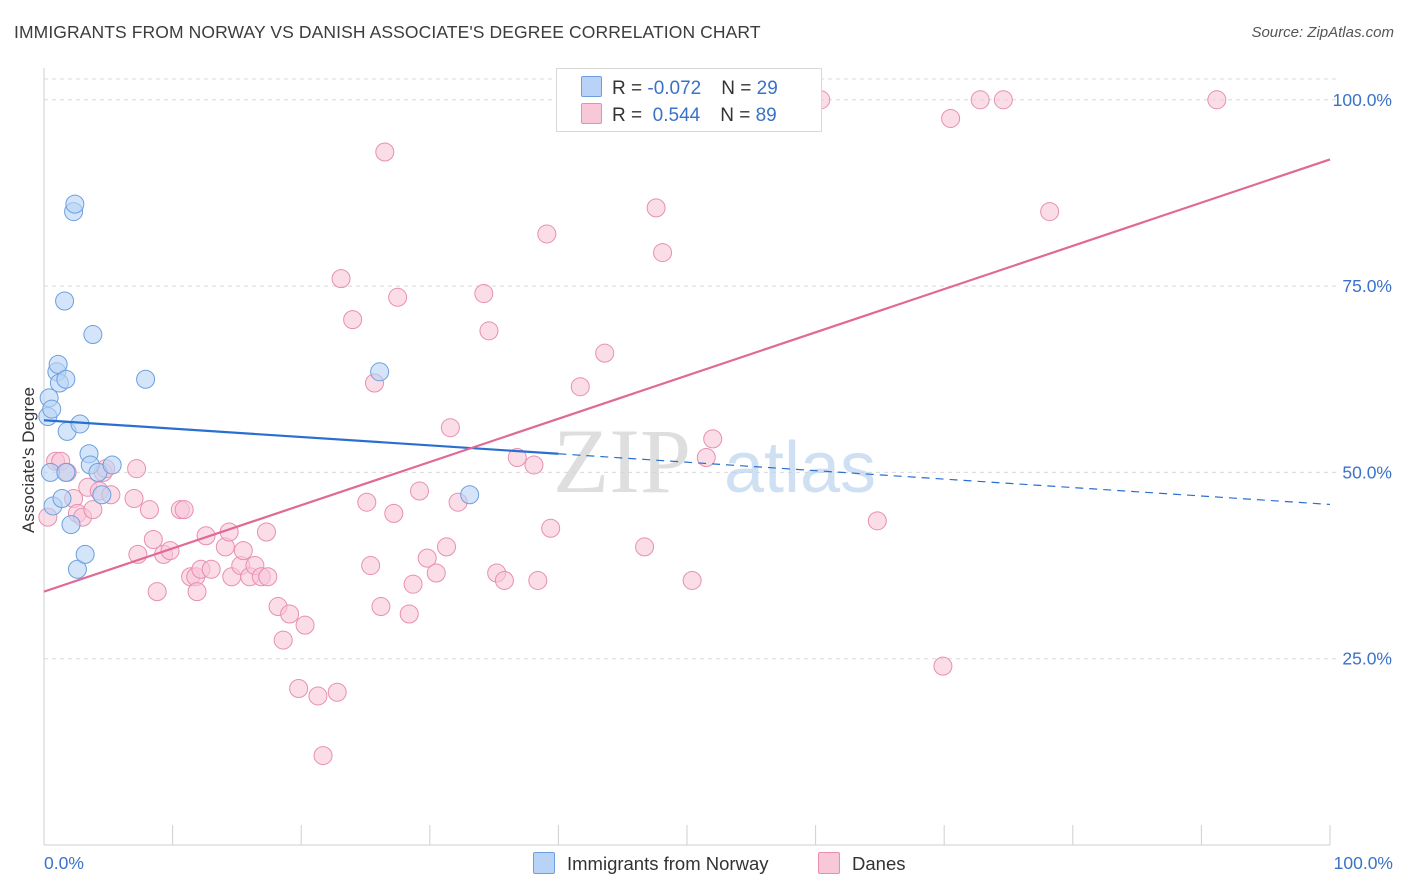 Image resolution: width=1406 pixels, height=892 pixels. Describe the element at coordinates (674, 88) in the screenshot. I see `legend-r-value: -0.072` at that location.